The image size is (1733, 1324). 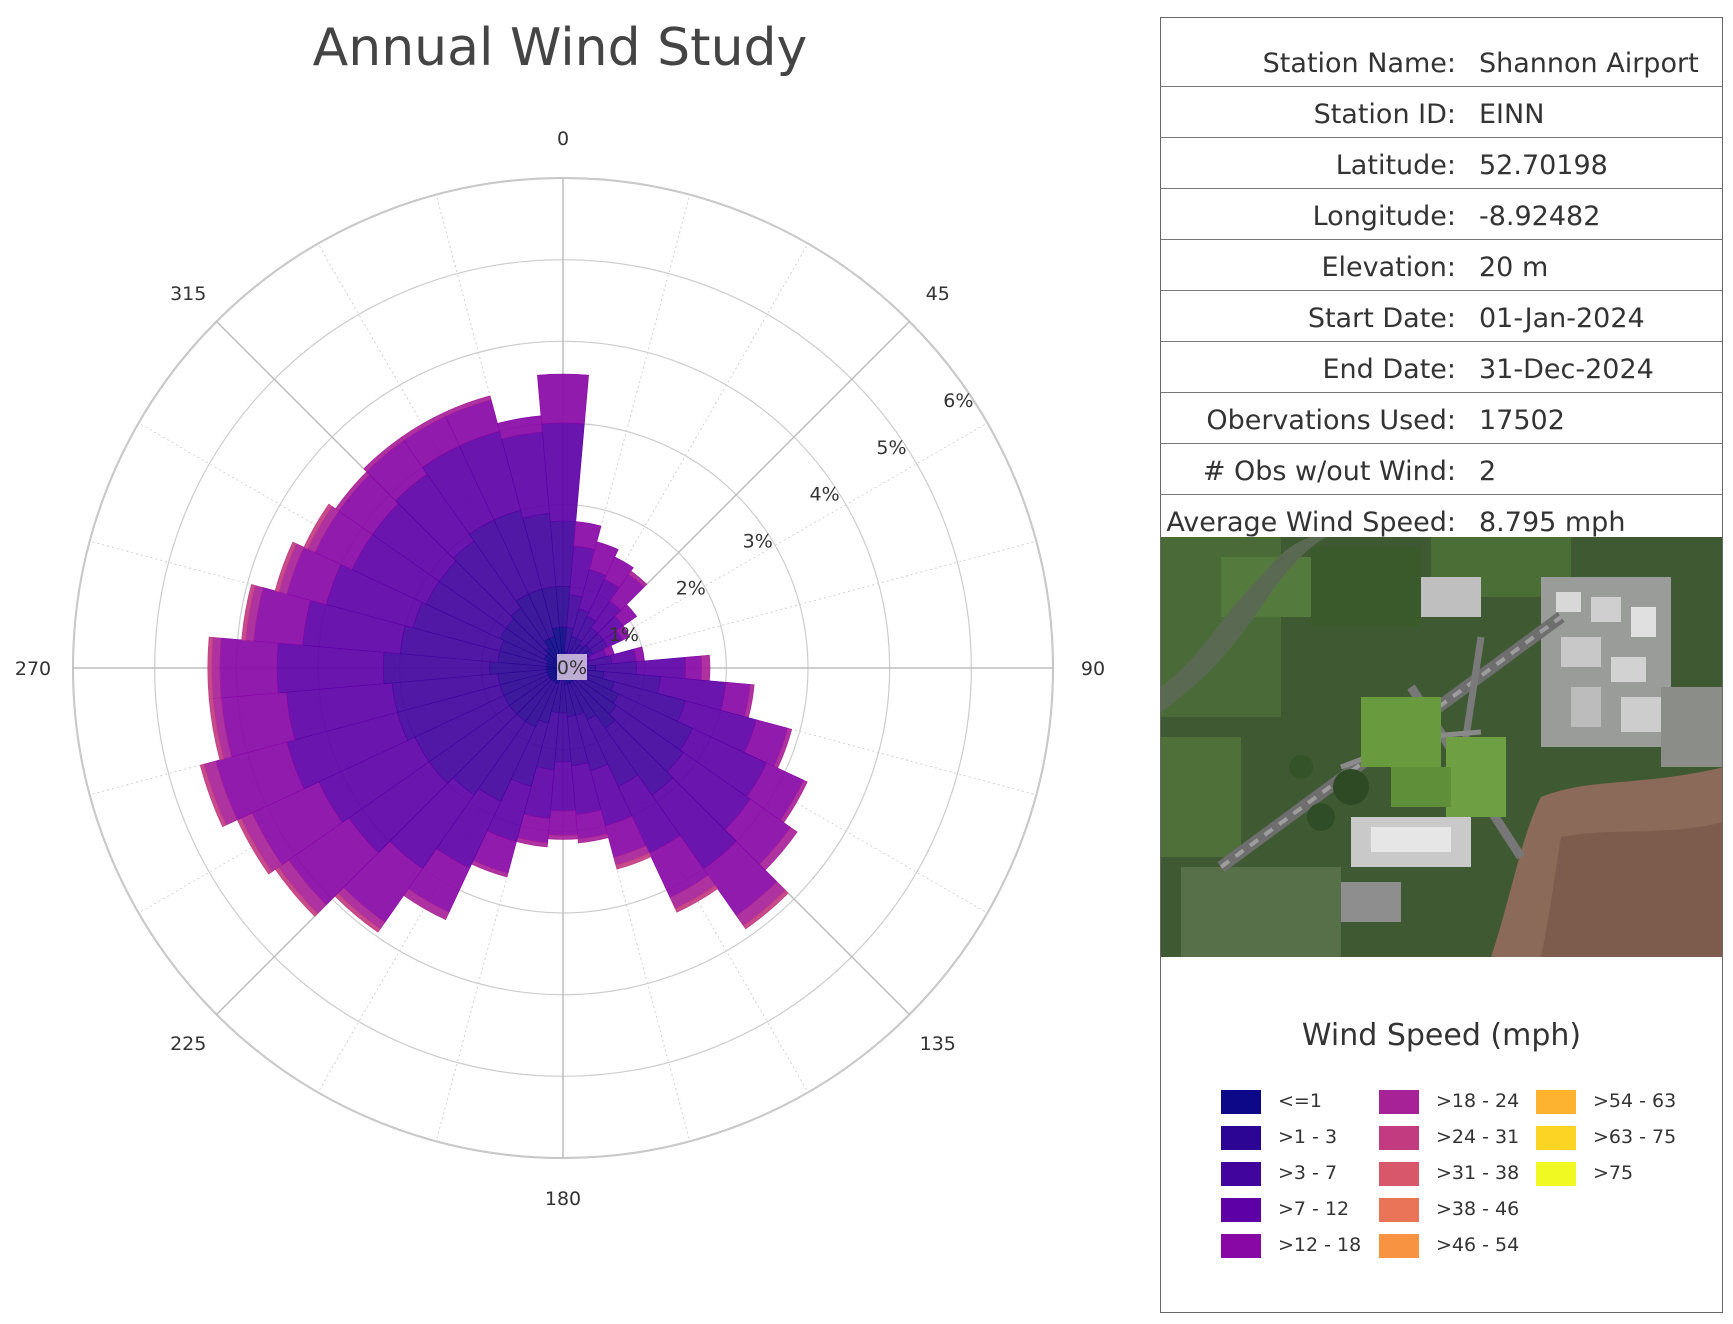 What do you see at coordinates (1488, 471) in the screenshot?
I see `station-info-value: 2` at bounding box center [1488, 471].